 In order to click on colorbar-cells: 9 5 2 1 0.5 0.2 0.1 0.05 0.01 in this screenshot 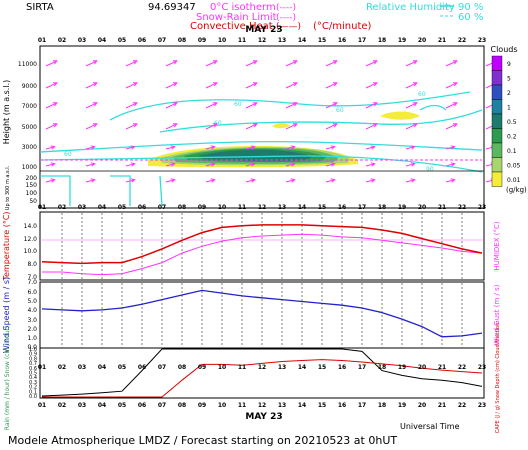, I will do `click(506, 121)`.